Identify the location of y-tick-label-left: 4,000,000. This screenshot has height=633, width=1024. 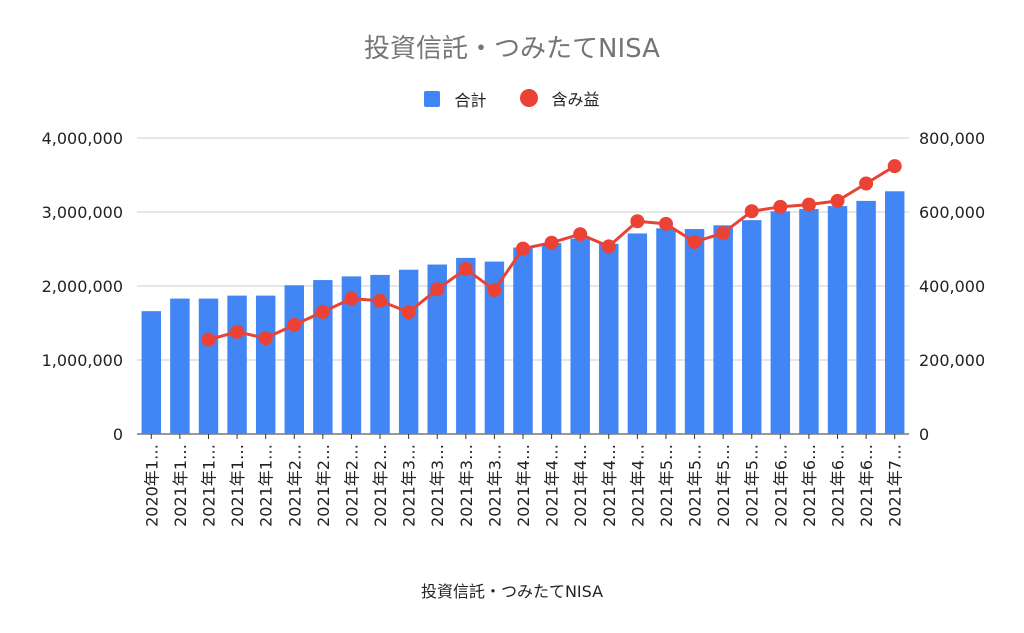
(82, 138).